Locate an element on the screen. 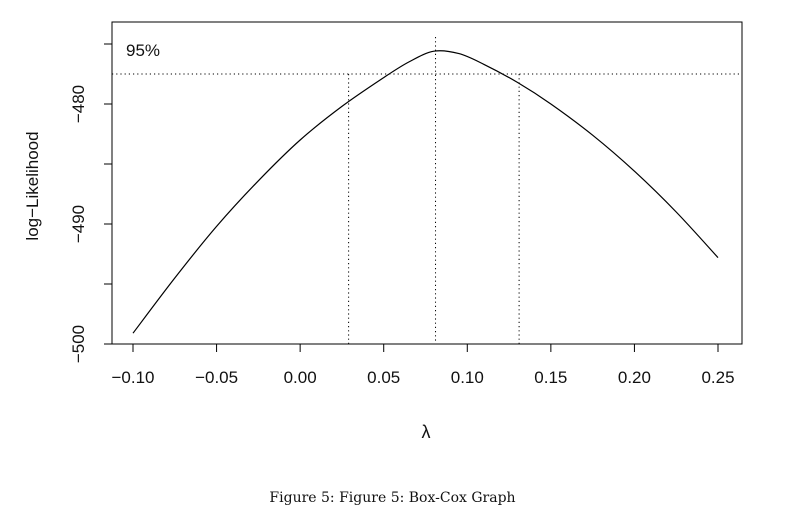 This screenshot has height=524, width=785. x-tick-label: 0.20 is located at coordinates (634, 377).